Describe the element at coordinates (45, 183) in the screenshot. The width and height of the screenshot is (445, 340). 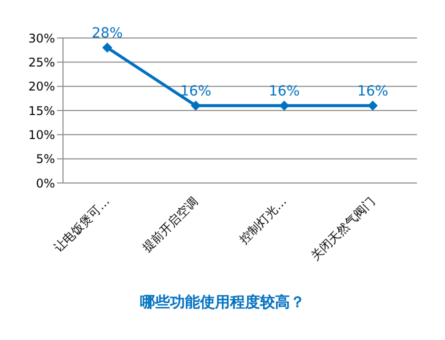
I see `y-tick-label: 0%` at that location.